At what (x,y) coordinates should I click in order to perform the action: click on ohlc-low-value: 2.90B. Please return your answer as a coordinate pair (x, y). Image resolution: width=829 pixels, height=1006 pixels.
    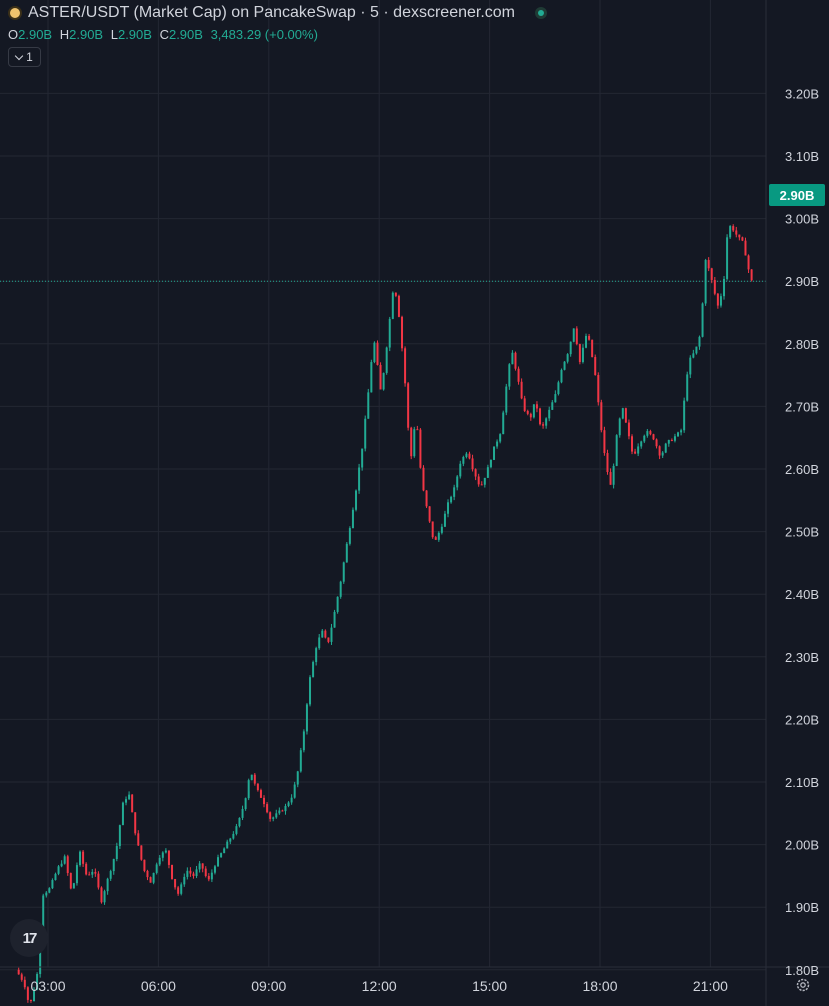
    Looking at the image, I should click on (134, 34).